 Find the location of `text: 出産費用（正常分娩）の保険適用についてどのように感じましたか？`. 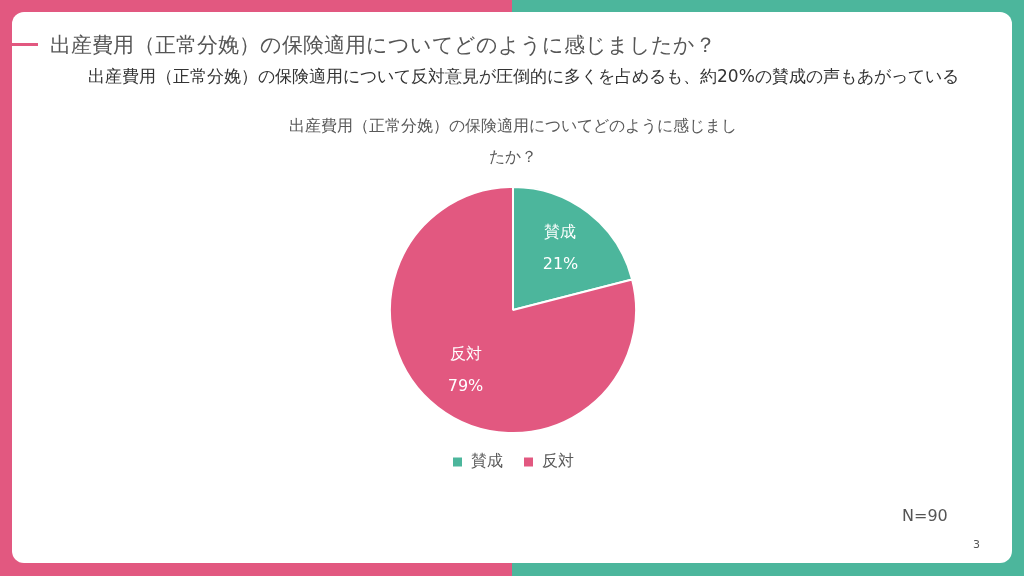

text: 出産費用（正常分娩）の保険適用についてどのように感じましたか？ is located at coordinates (513, 141).